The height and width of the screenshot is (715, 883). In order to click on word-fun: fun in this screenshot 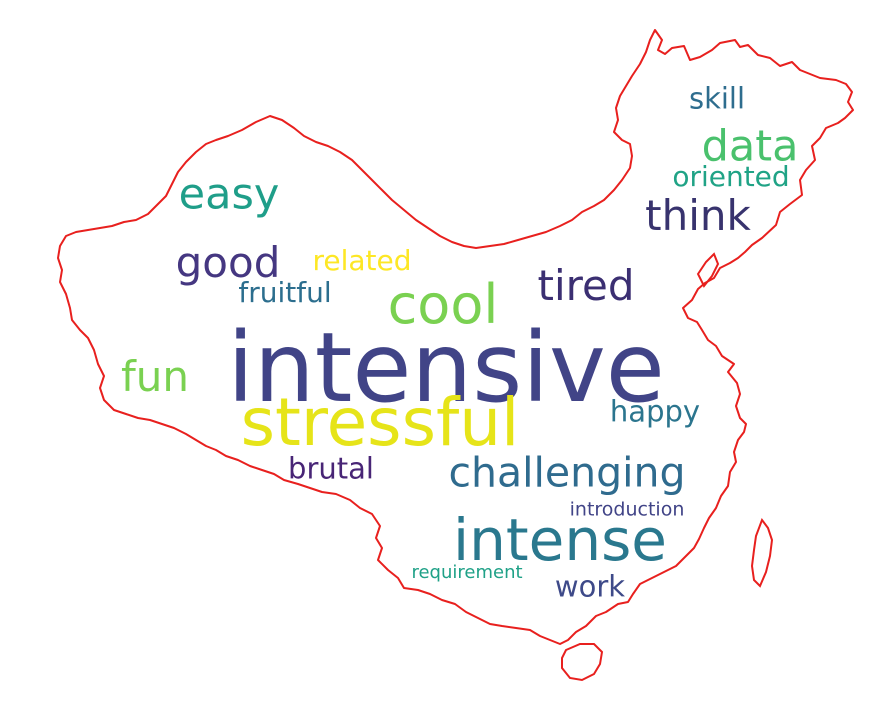, I will do `click(155, 376)`.